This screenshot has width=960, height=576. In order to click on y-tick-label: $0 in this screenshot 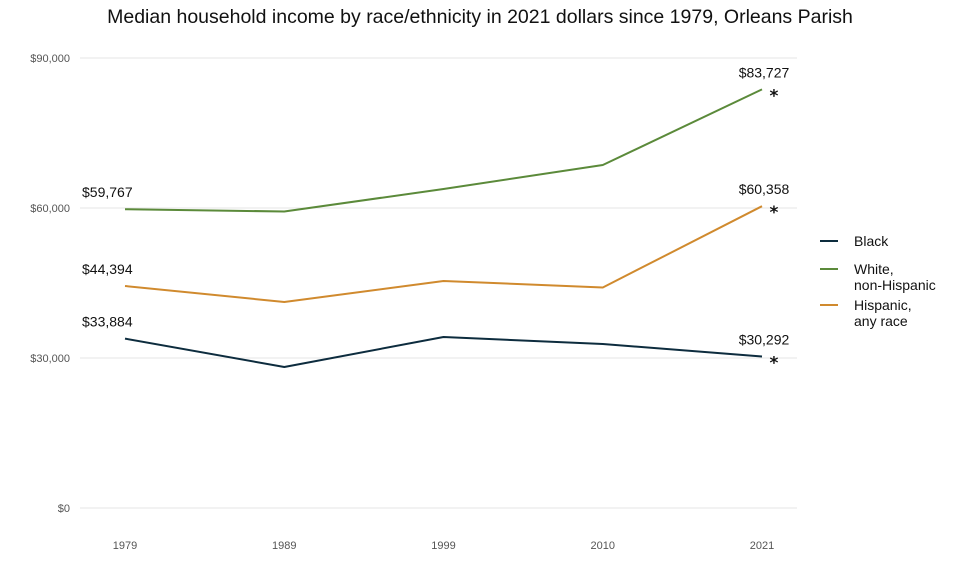, I will do `click(64, 509)`.